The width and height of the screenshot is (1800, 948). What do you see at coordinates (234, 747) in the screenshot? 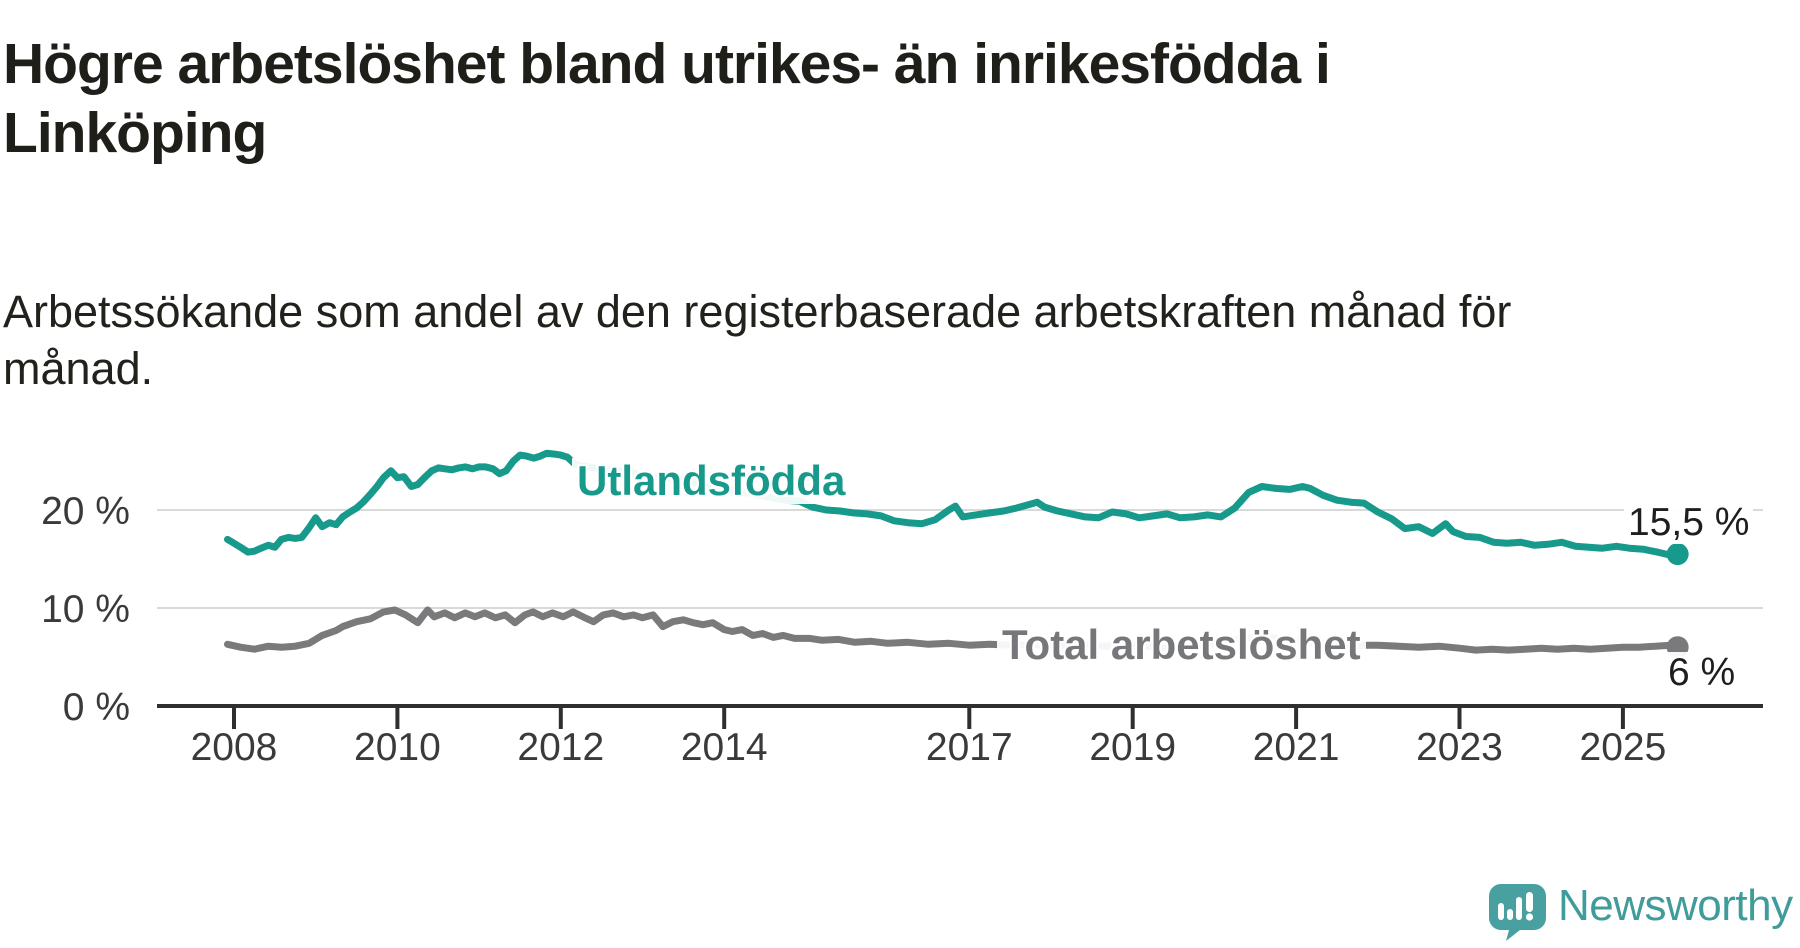
I see `x-tick-label-2008: 2008` at bounding box center [234, 747].